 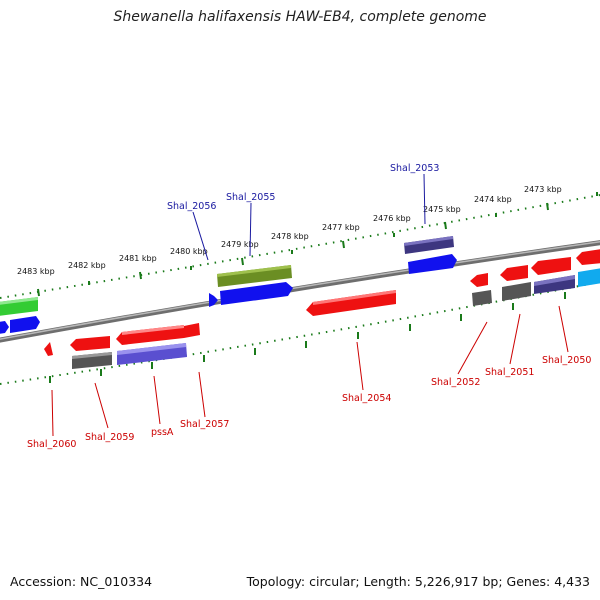 I want to click on gene-blue-left-b, so click(x=4, y=327).